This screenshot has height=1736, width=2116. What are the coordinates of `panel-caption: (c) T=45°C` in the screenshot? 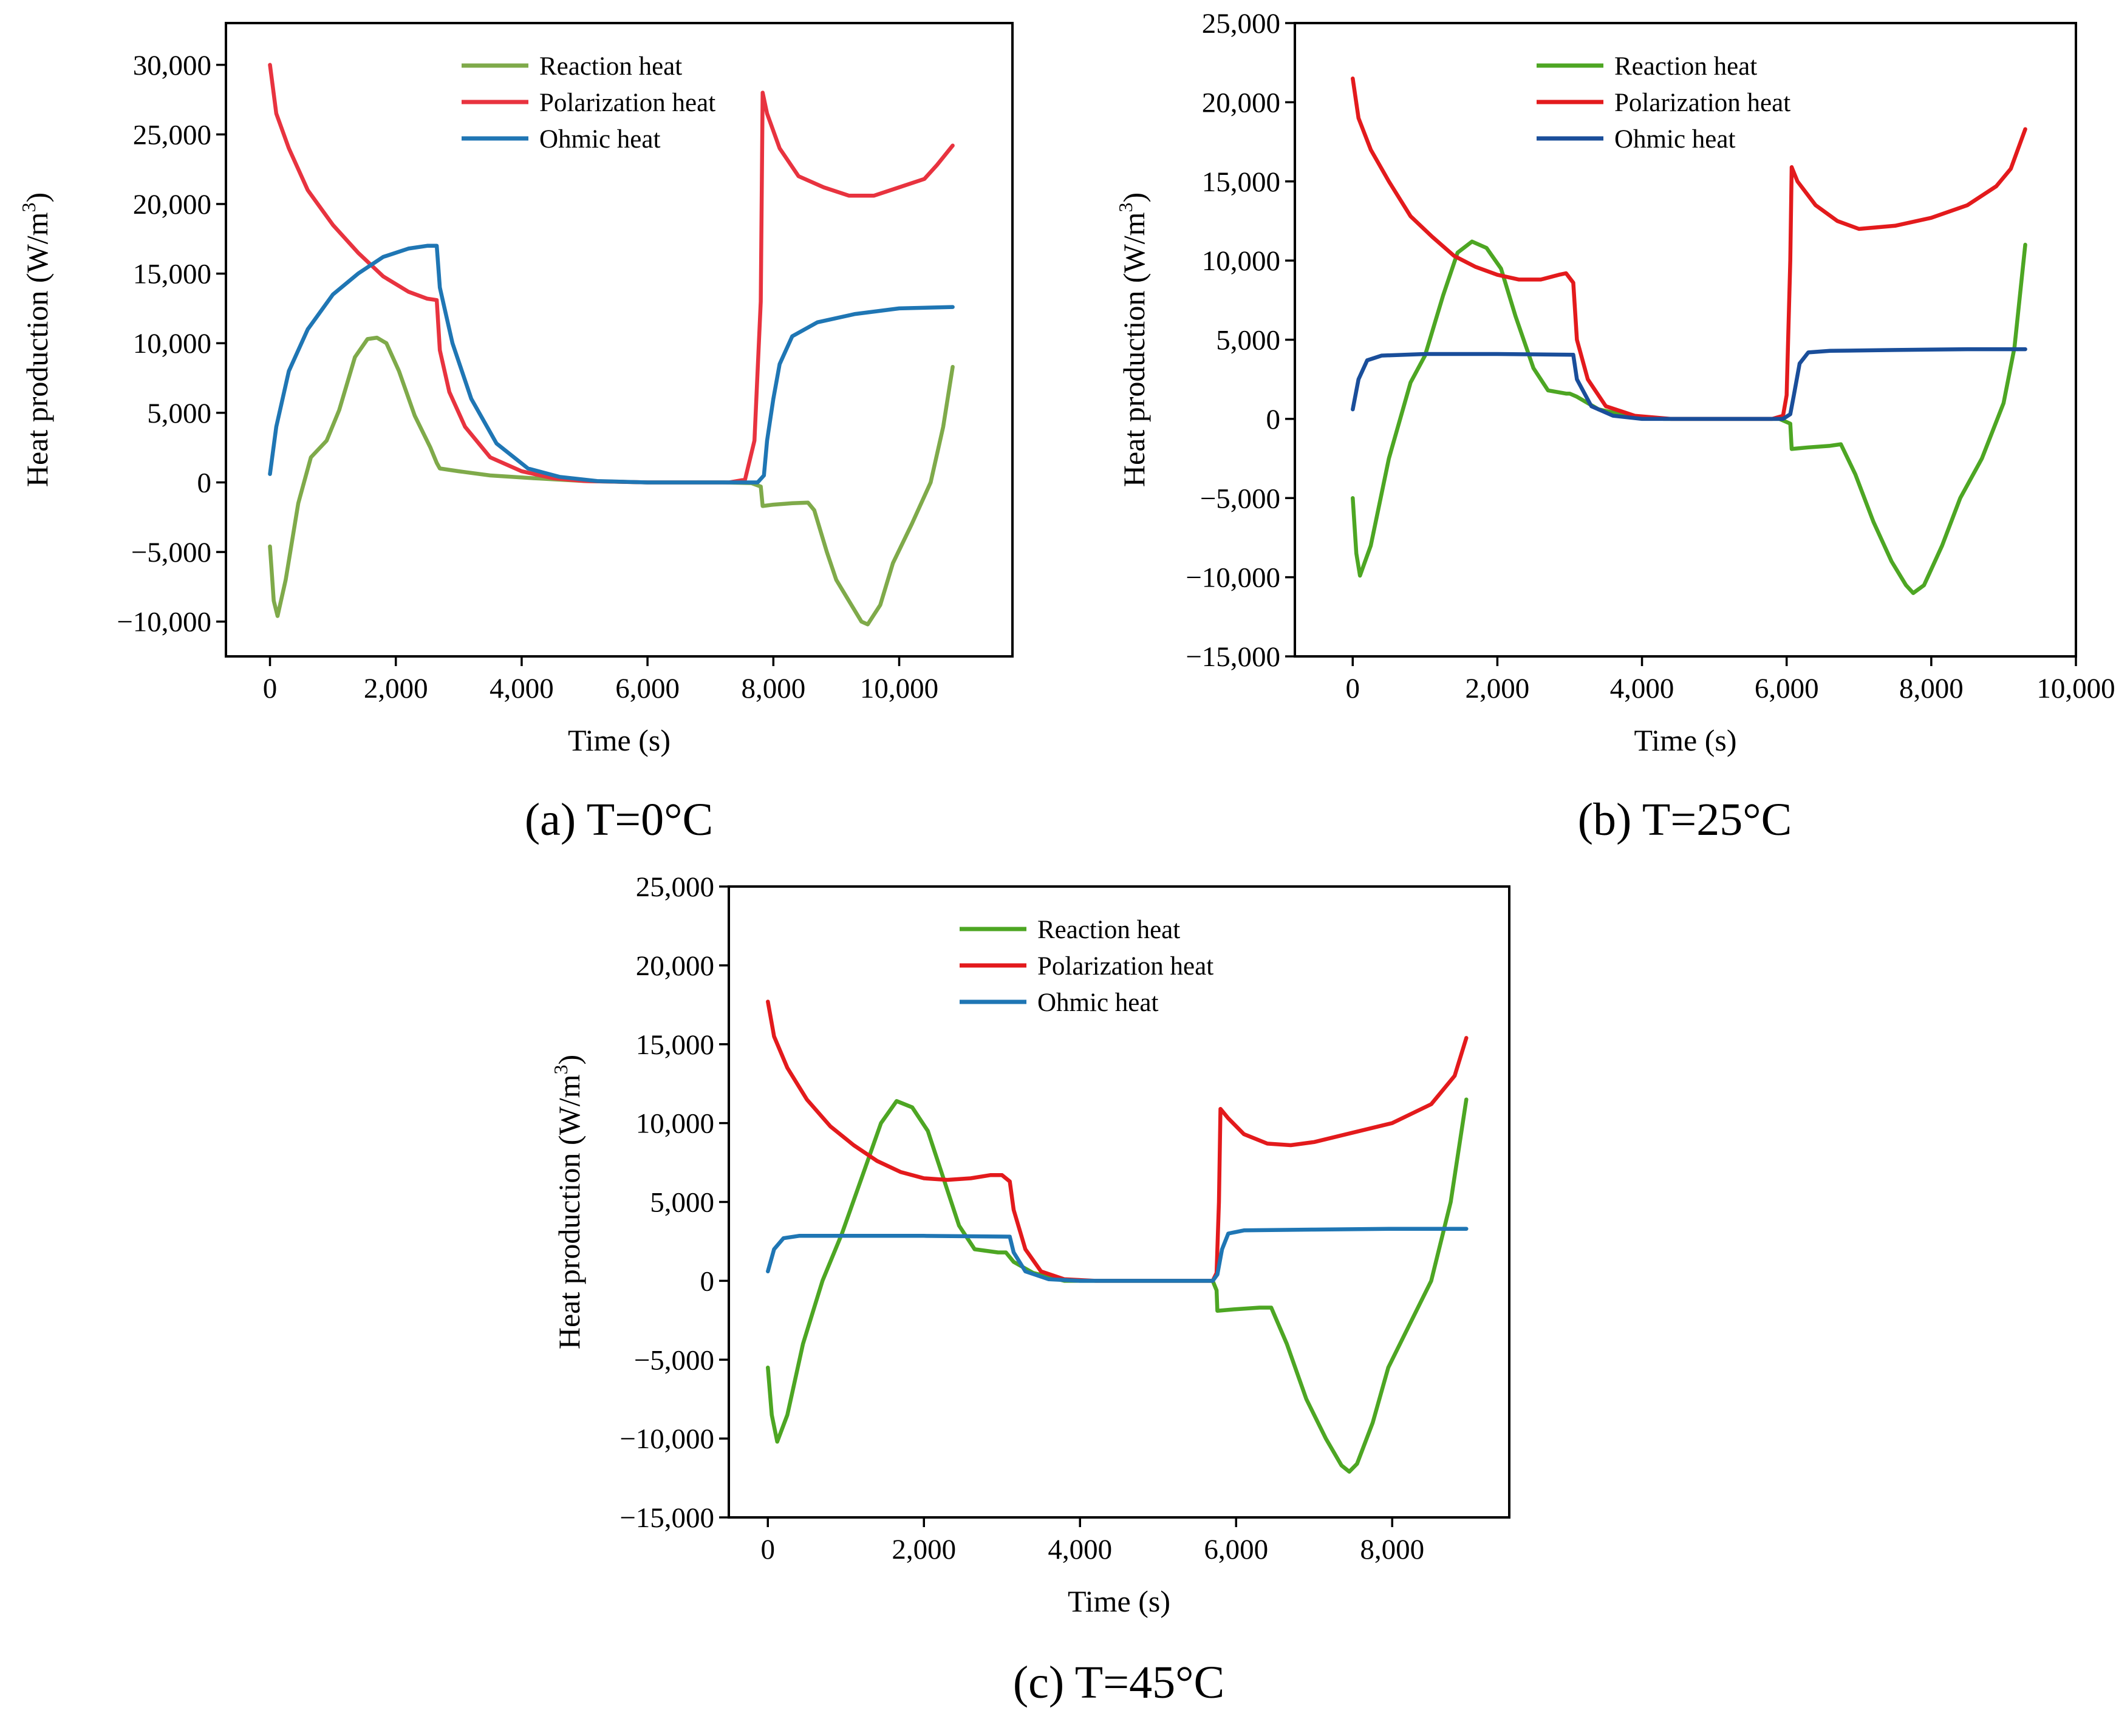 It's located at (1118, 1683).